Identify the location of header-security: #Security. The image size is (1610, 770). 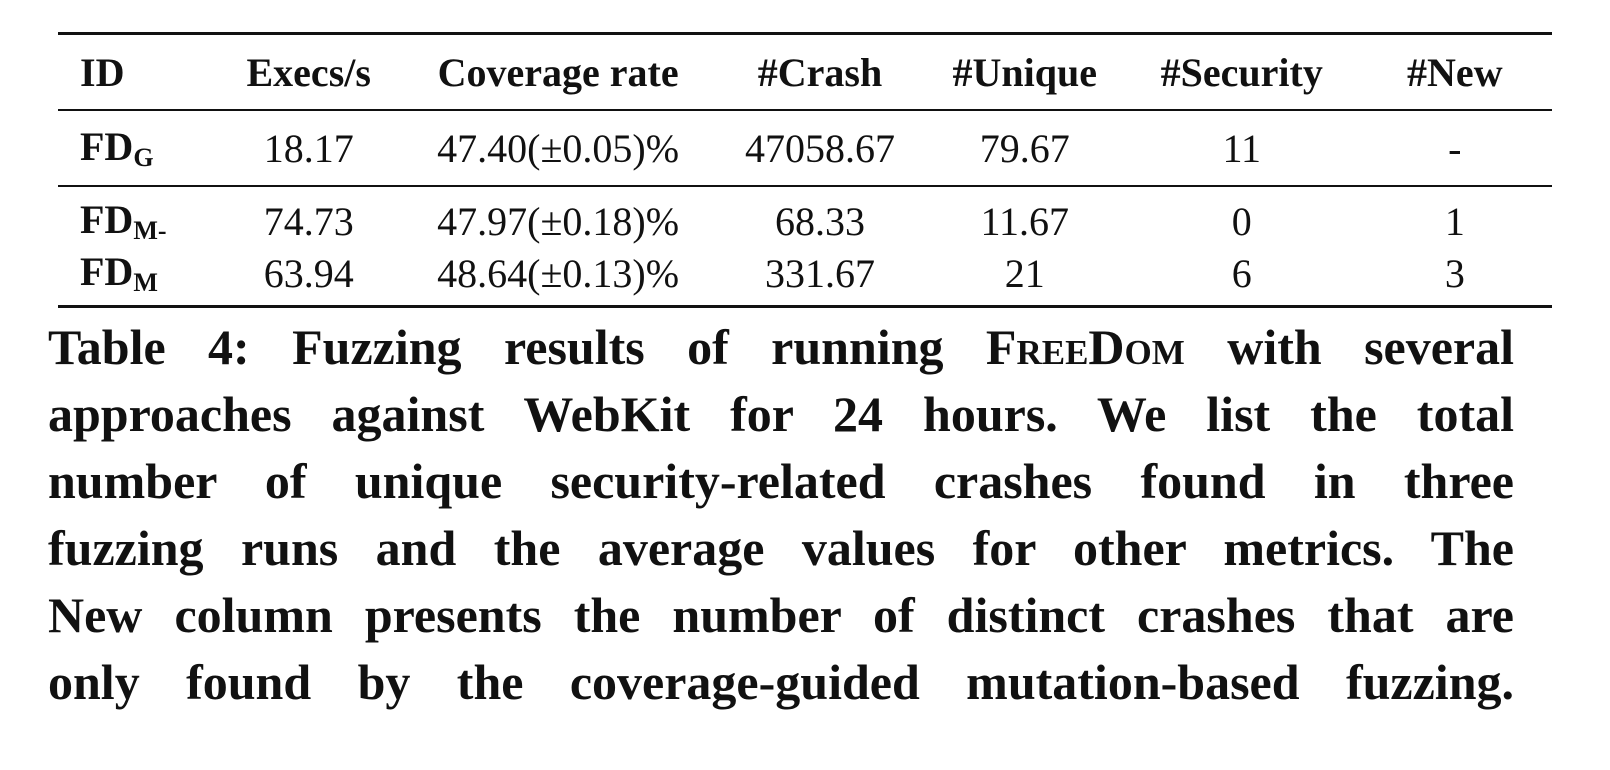
(1241, 71).